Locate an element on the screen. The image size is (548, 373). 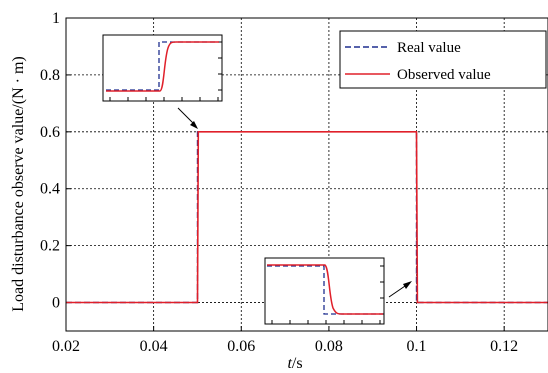
legend: Real value Observed value is located at coordinates (443, 59).